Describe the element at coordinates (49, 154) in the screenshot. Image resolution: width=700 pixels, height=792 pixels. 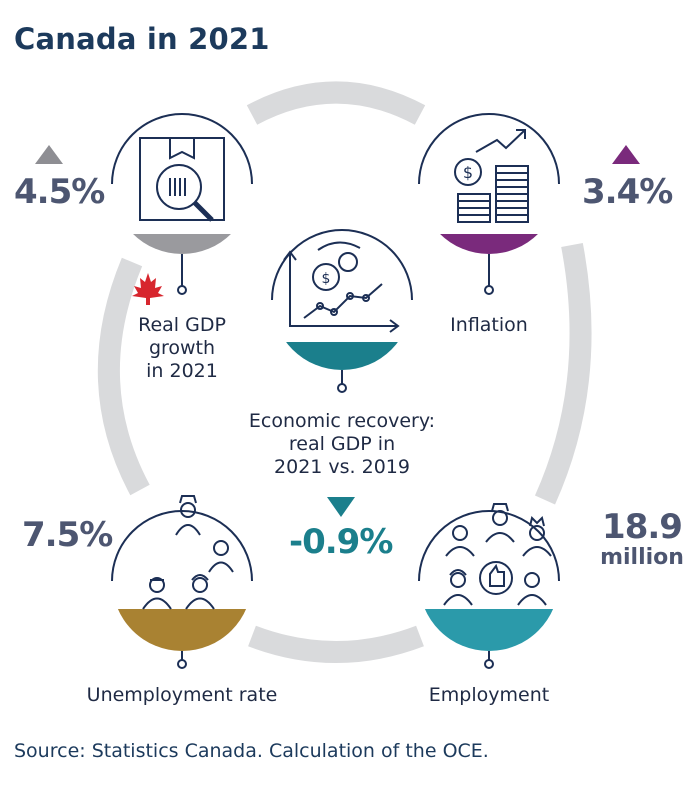
I see `gdp-trend-up-icon` at that location.